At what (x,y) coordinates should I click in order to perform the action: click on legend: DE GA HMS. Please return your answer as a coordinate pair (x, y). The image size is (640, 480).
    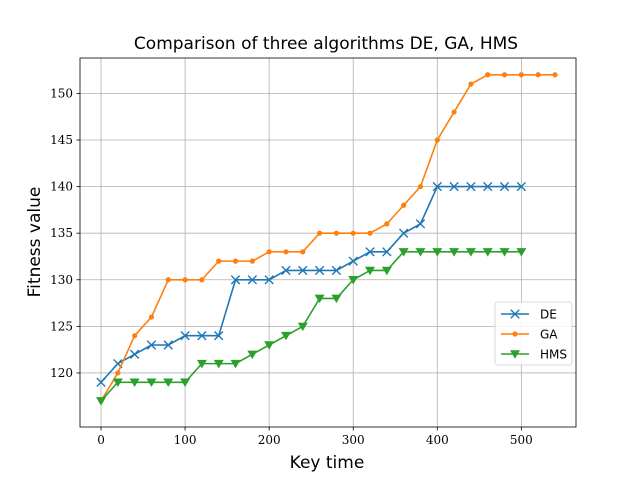
    Looking at the image, I should click on (533, 333).